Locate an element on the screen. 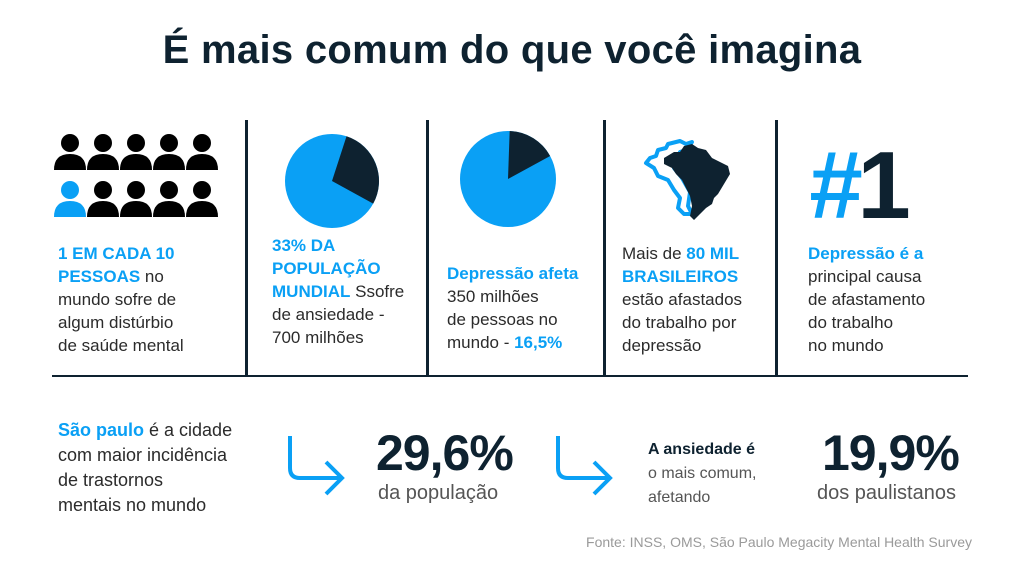 This screenshot has width=1024, height=576. text-line: no is located at coordinates (152, 276).